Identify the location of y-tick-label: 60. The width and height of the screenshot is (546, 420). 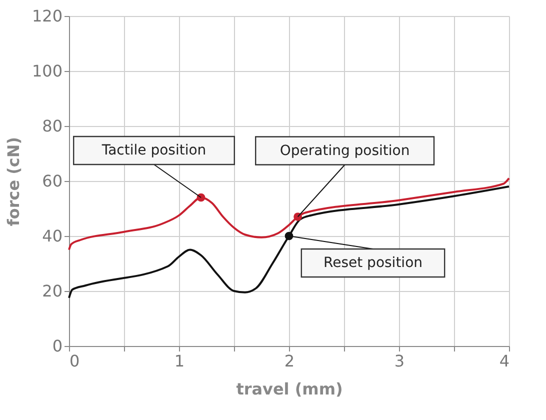
(52, 181).